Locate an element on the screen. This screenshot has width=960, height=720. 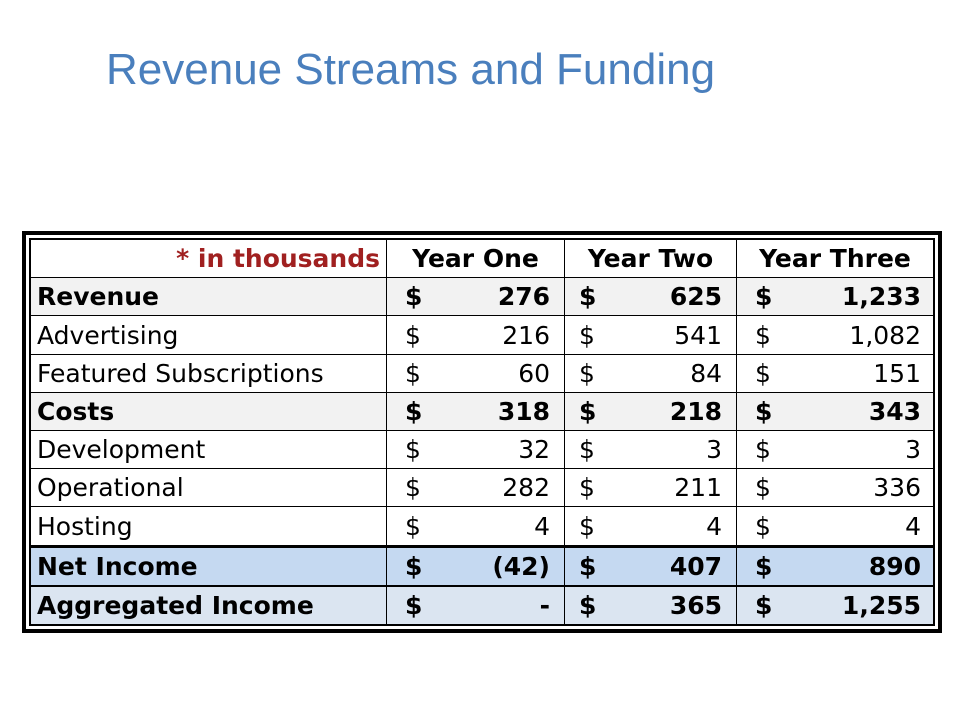
cell-value: 276 is located at coordinates (523, 297).